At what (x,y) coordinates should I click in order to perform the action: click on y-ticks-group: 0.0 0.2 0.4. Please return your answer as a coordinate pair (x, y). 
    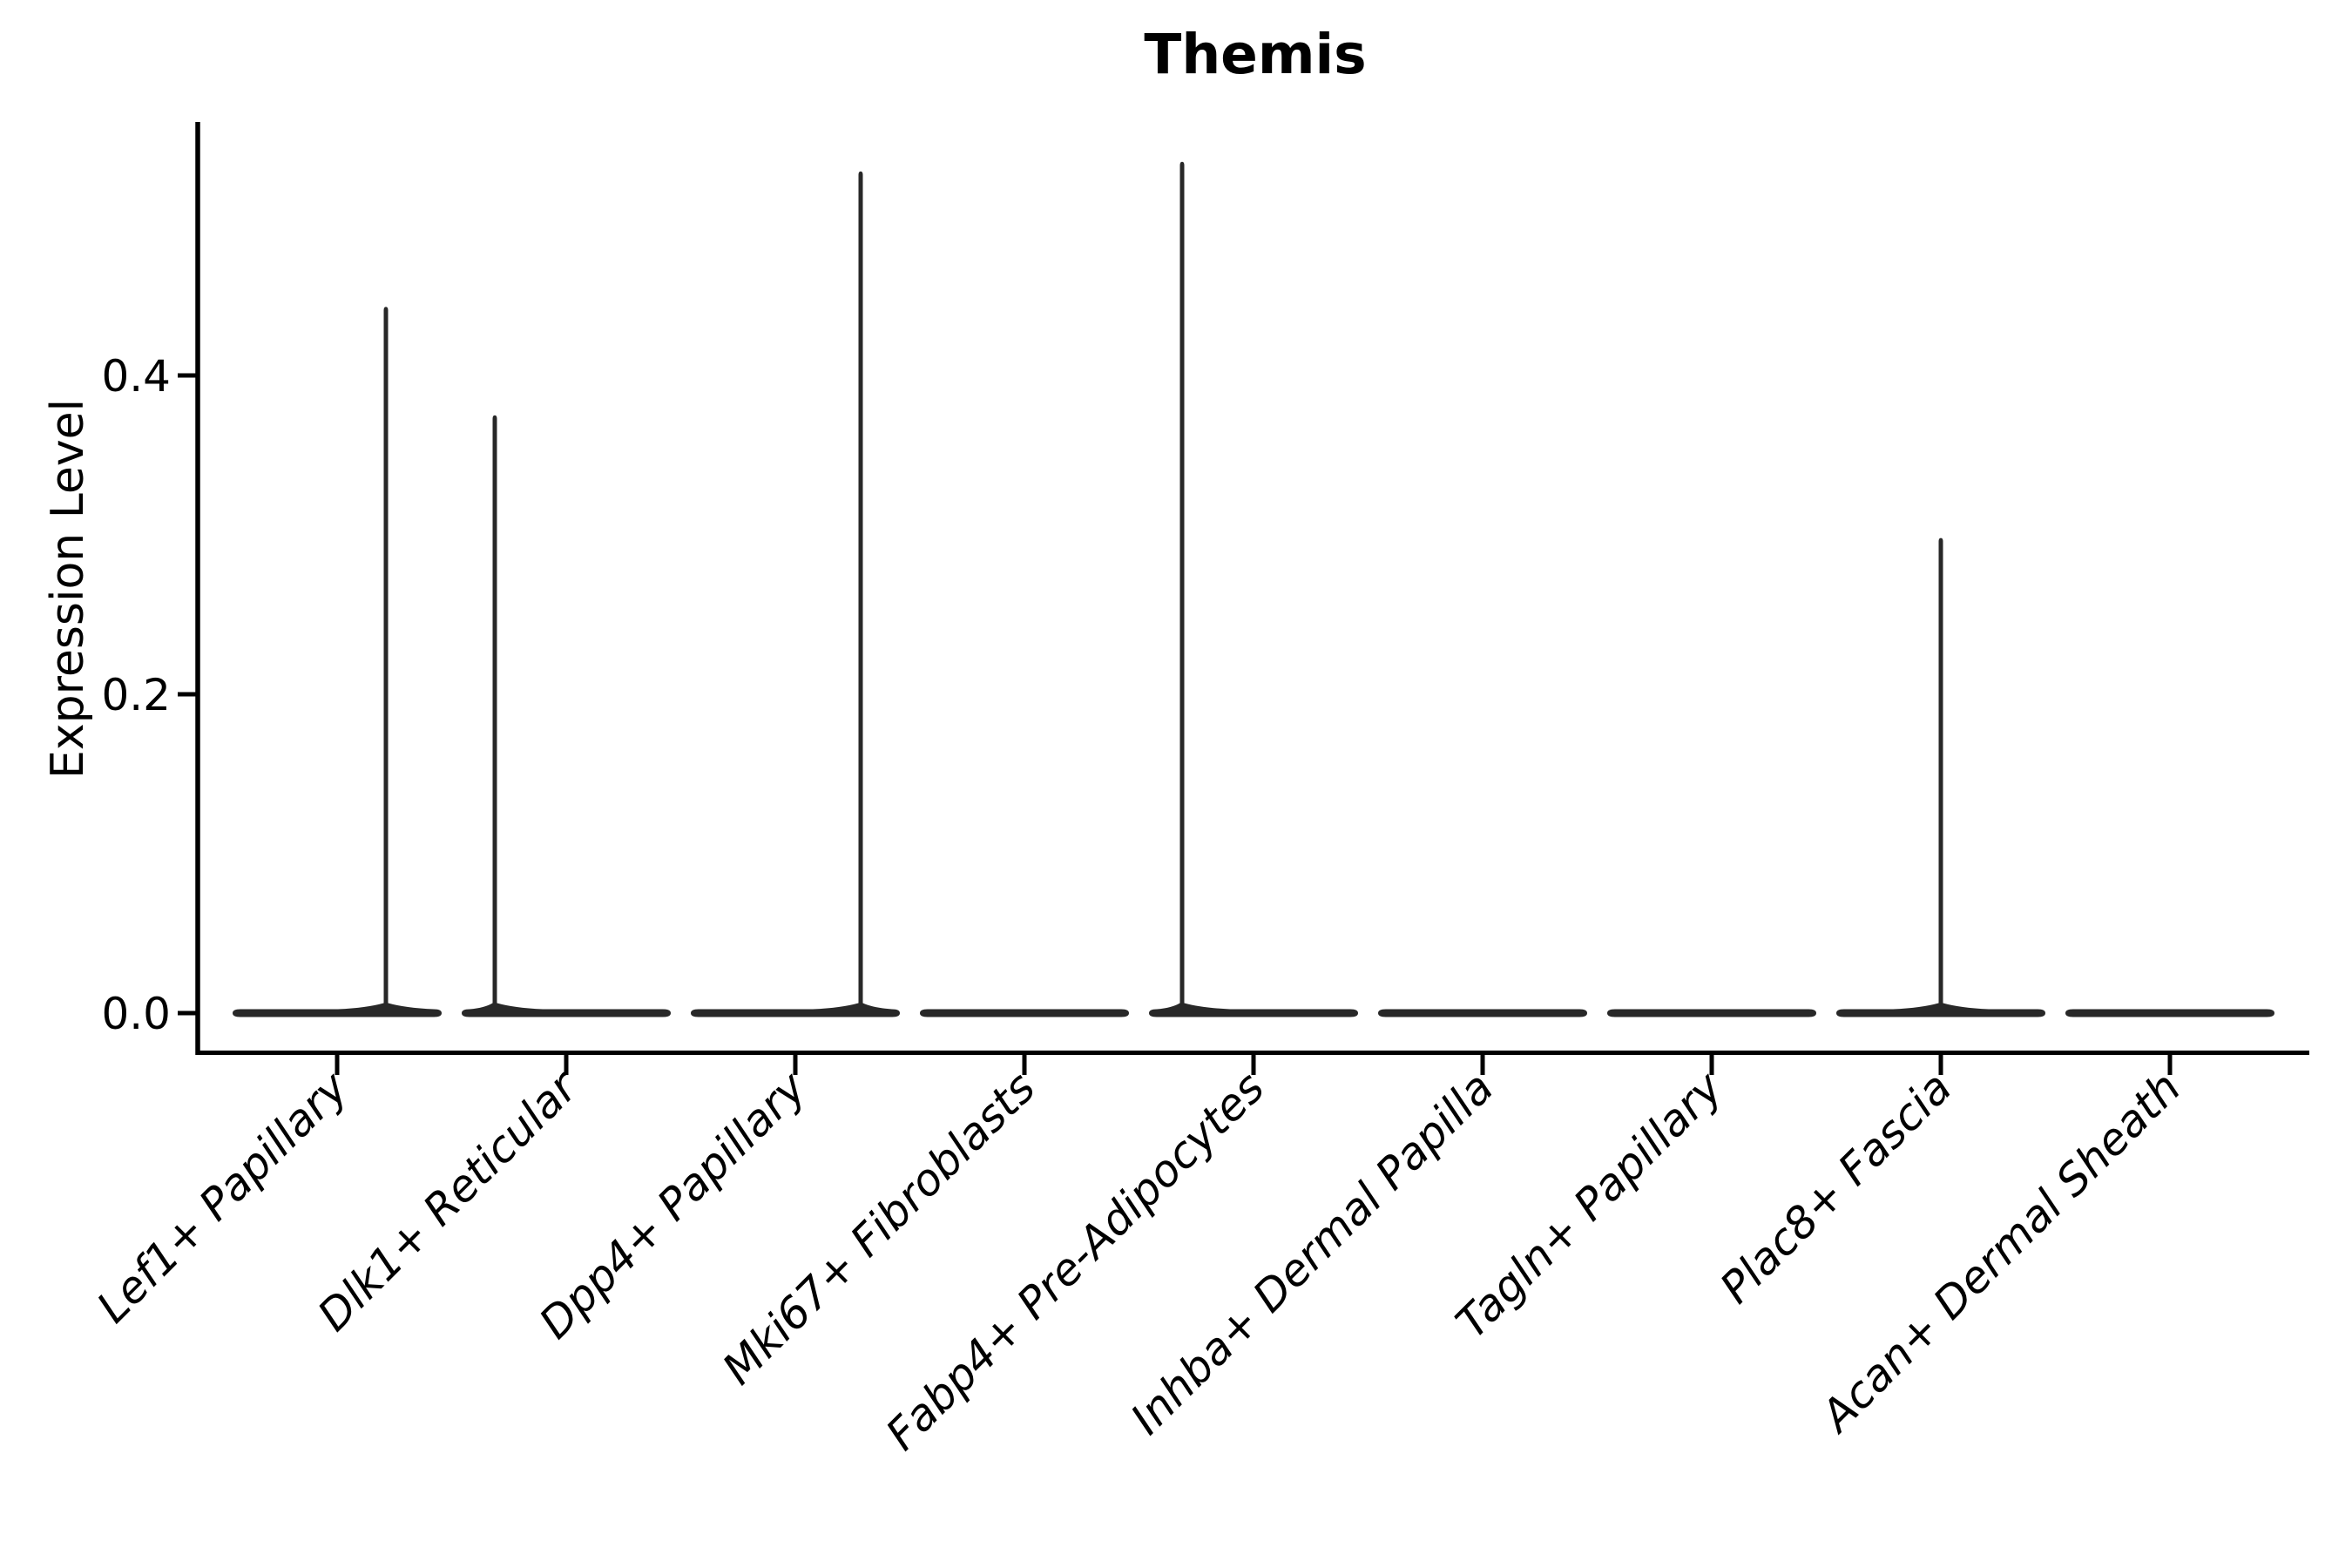
    Looking at the image, I should click on (150, 695).